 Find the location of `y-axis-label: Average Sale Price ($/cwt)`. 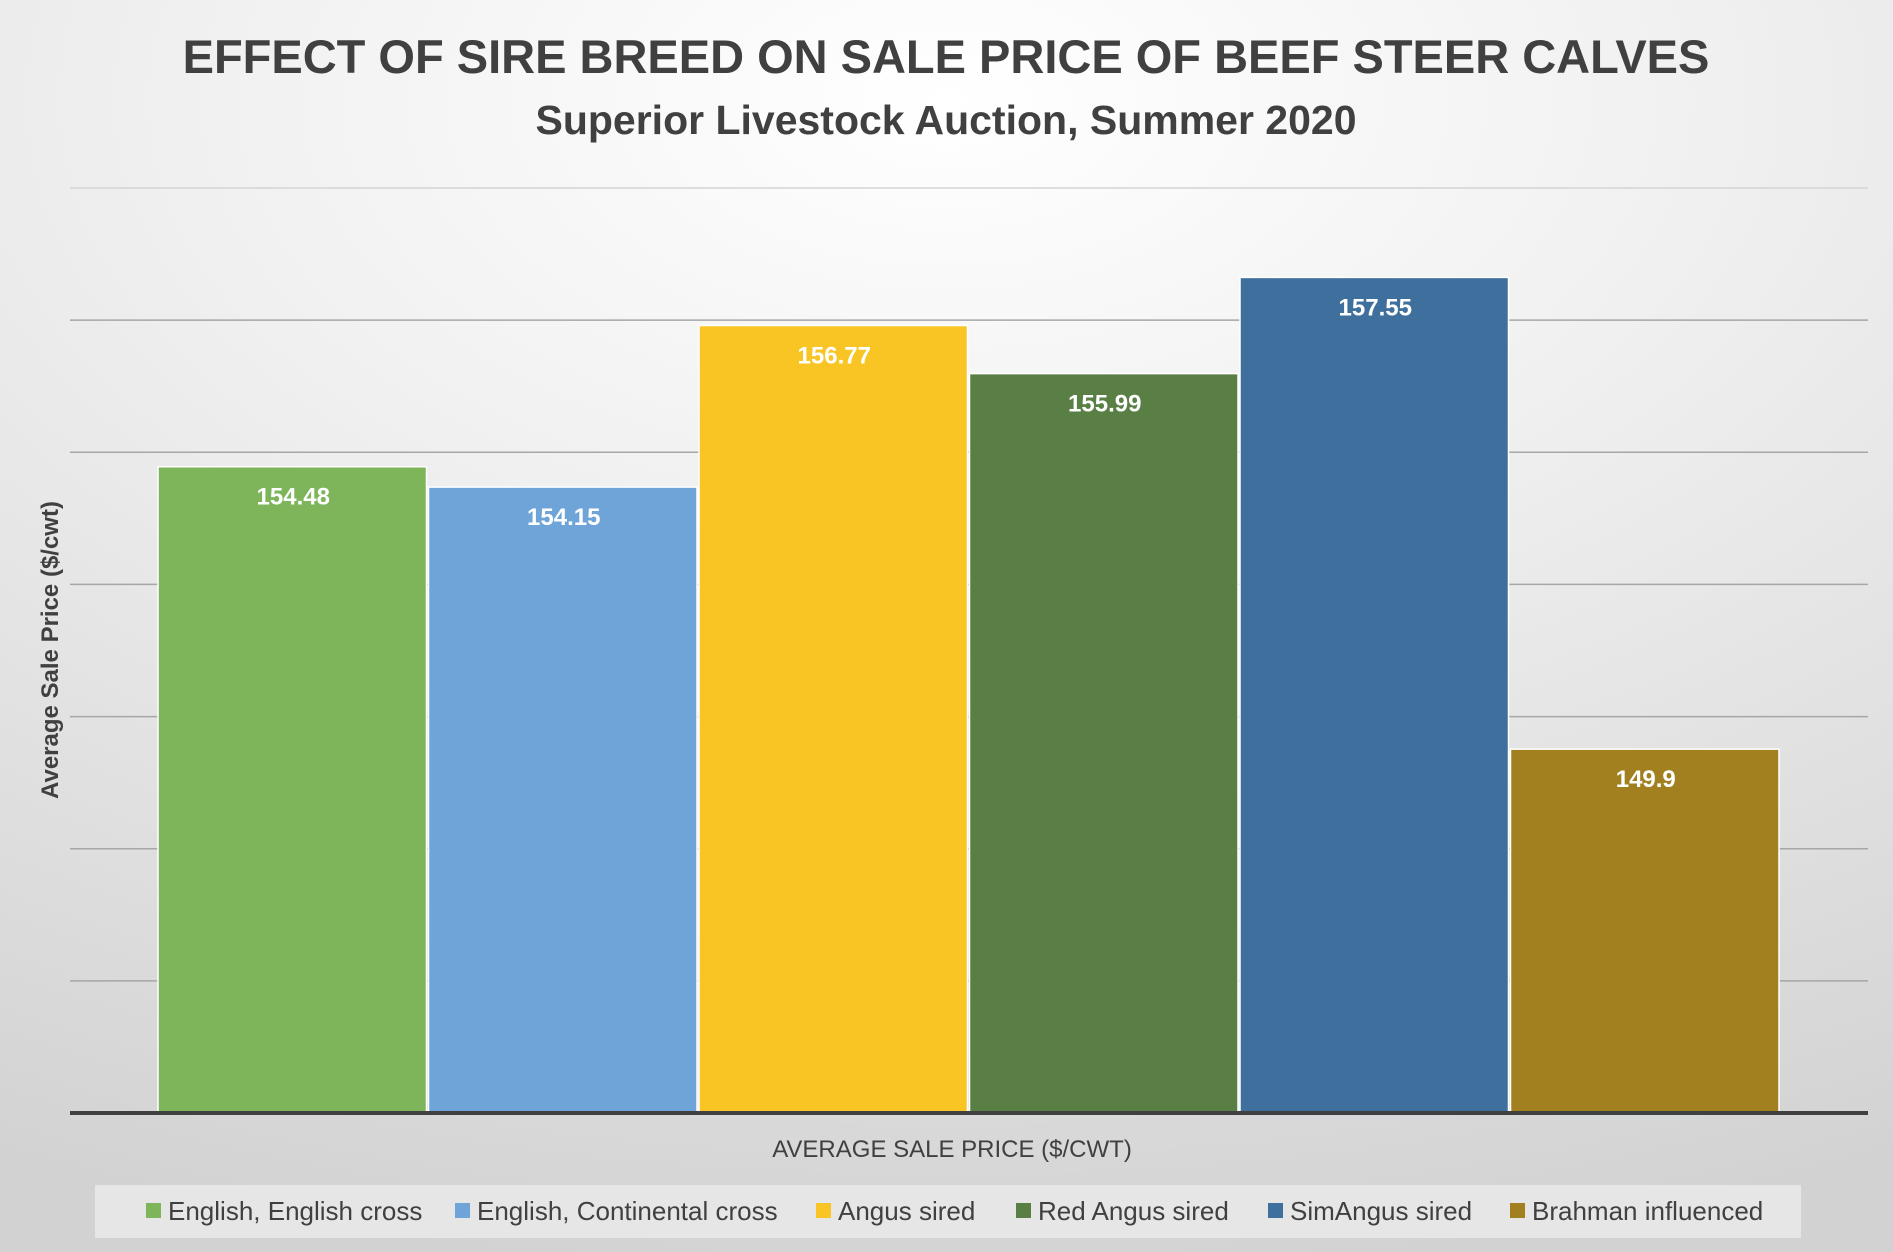

y-axis-label: Average Sale Price ($/cwt) is located at coordinates (50, 650).